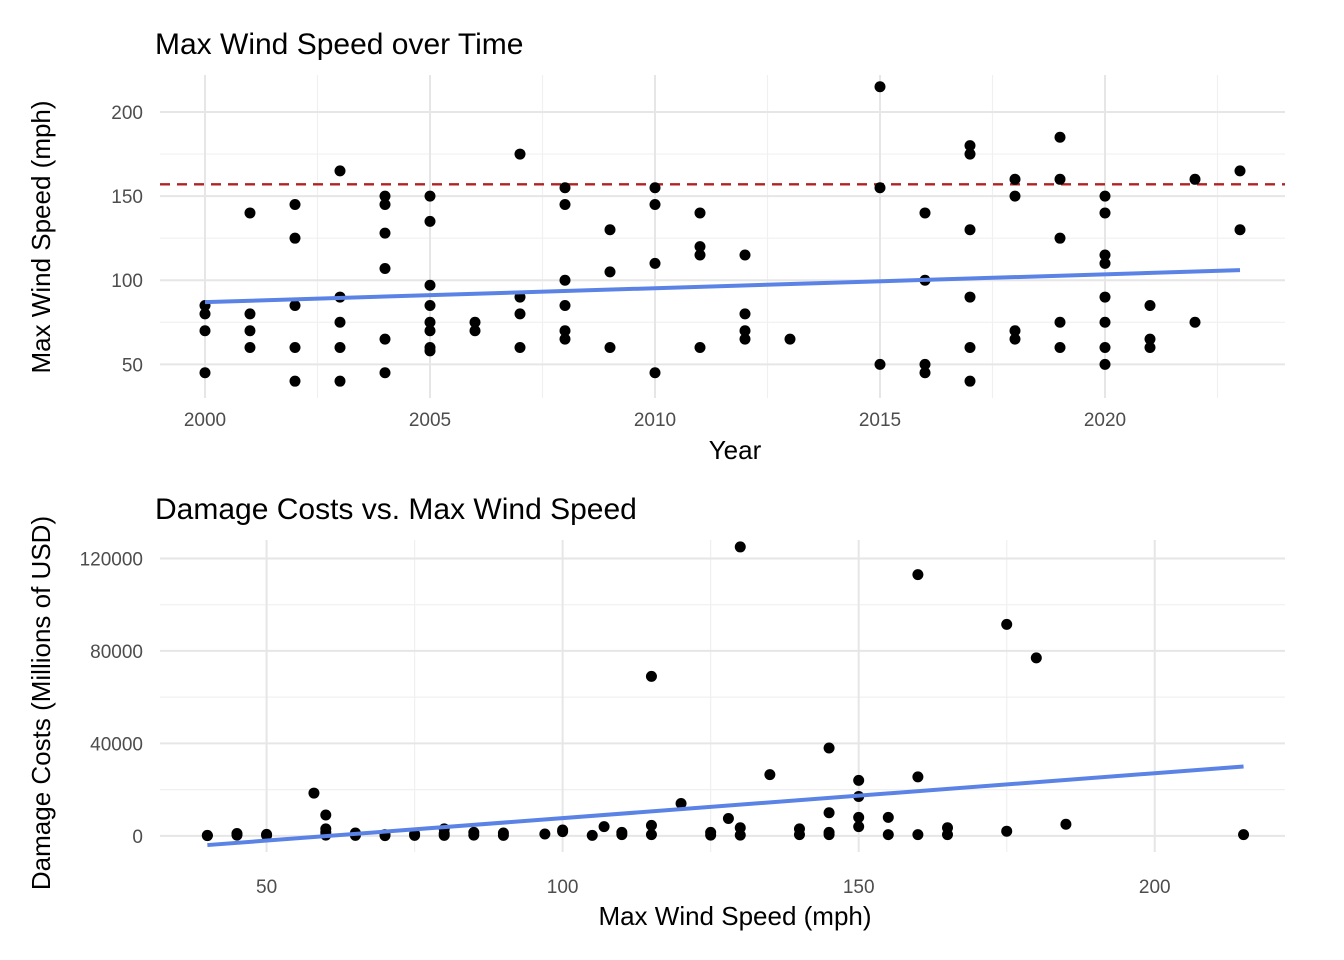  I want to click on x-tick-label: 2000, so click(205, 420).